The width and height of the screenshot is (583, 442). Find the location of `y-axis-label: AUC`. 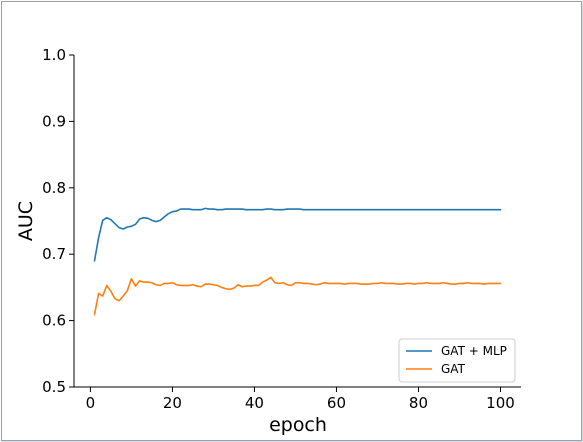

y-axis-label: AUC is located at coordinates (26, 221).